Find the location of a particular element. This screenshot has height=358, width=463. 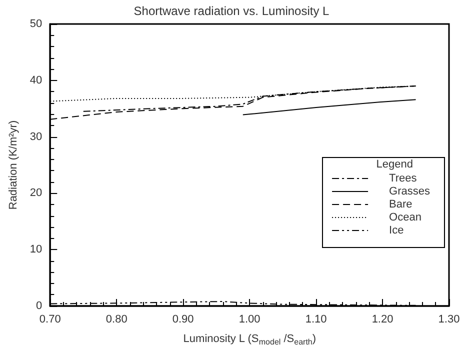

x-tick-label: 0.70 is located at coordinates (50, 320).